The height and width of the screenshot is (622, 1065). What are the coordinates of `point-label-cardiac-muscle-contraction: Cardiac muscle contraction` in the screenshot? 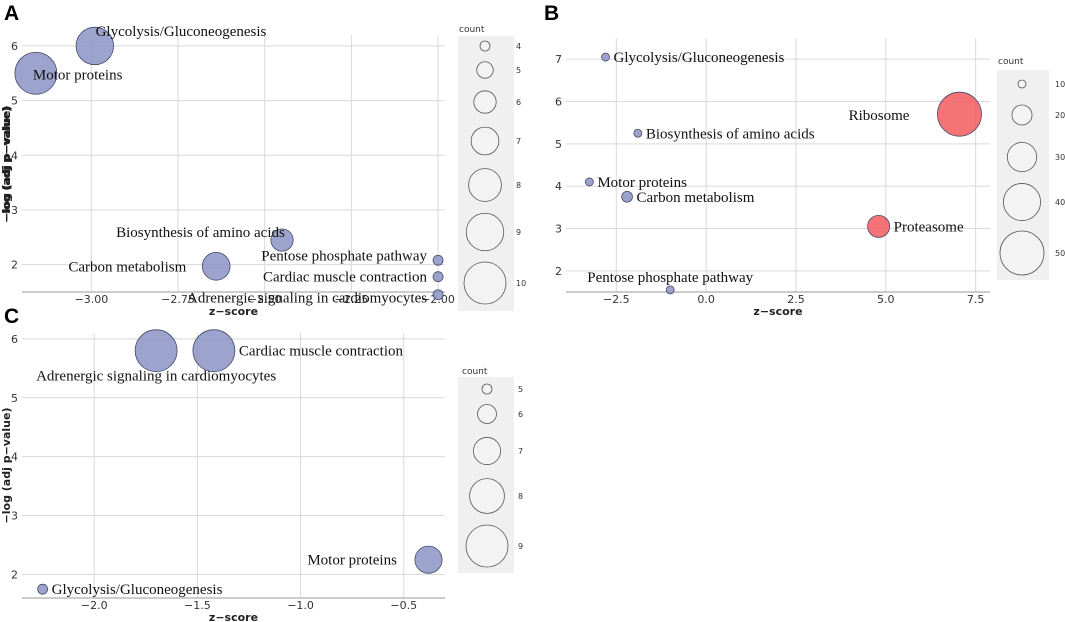 It's located at (345, 278).